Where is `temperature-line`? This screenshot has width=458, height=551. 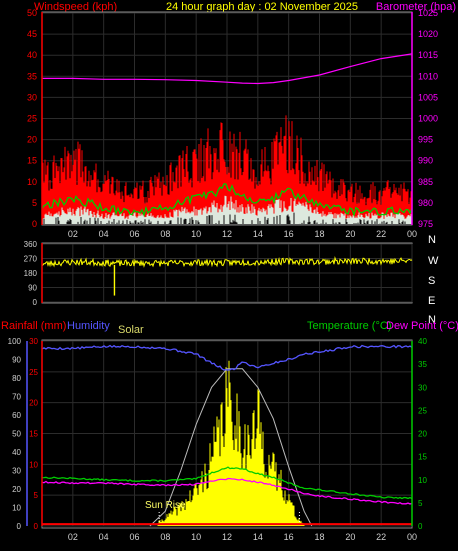 temperature-line is located at coordinates (227, 483).